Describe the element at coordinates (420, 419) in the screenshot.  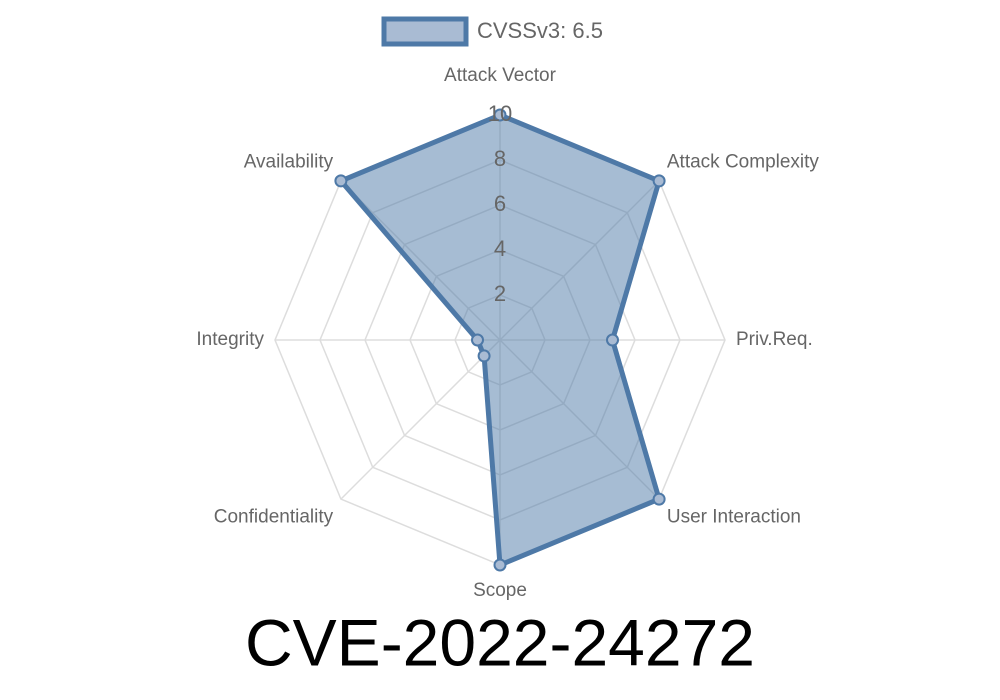
I see `spoke` at that location.